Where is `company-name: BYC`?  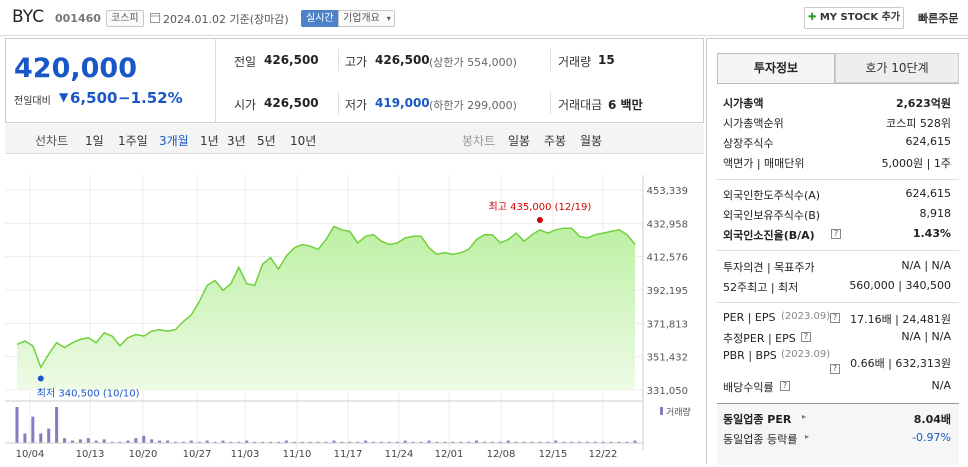 company-name: BYC is located at coordinates (28, 17).